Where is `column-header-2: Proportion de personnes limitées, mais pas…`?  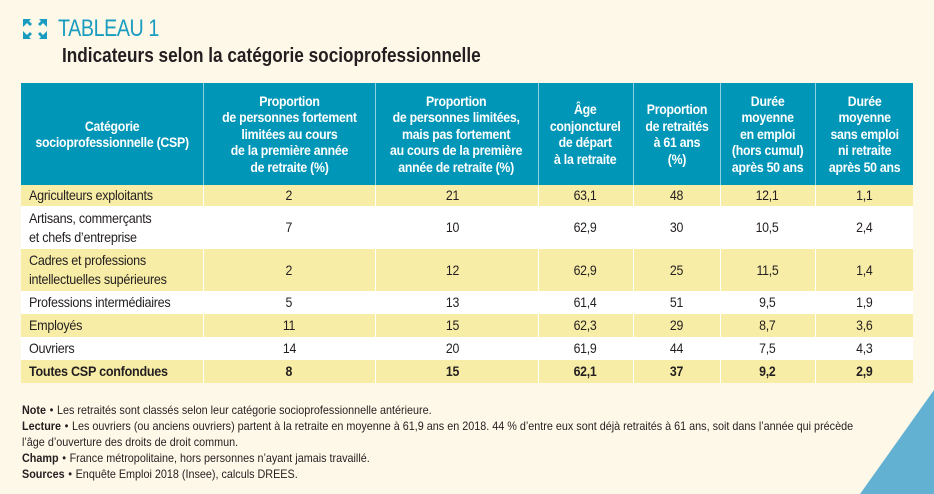 column-header-2: Proportion de personnes limitées, mais pas… is located at coordinates (456, 134).